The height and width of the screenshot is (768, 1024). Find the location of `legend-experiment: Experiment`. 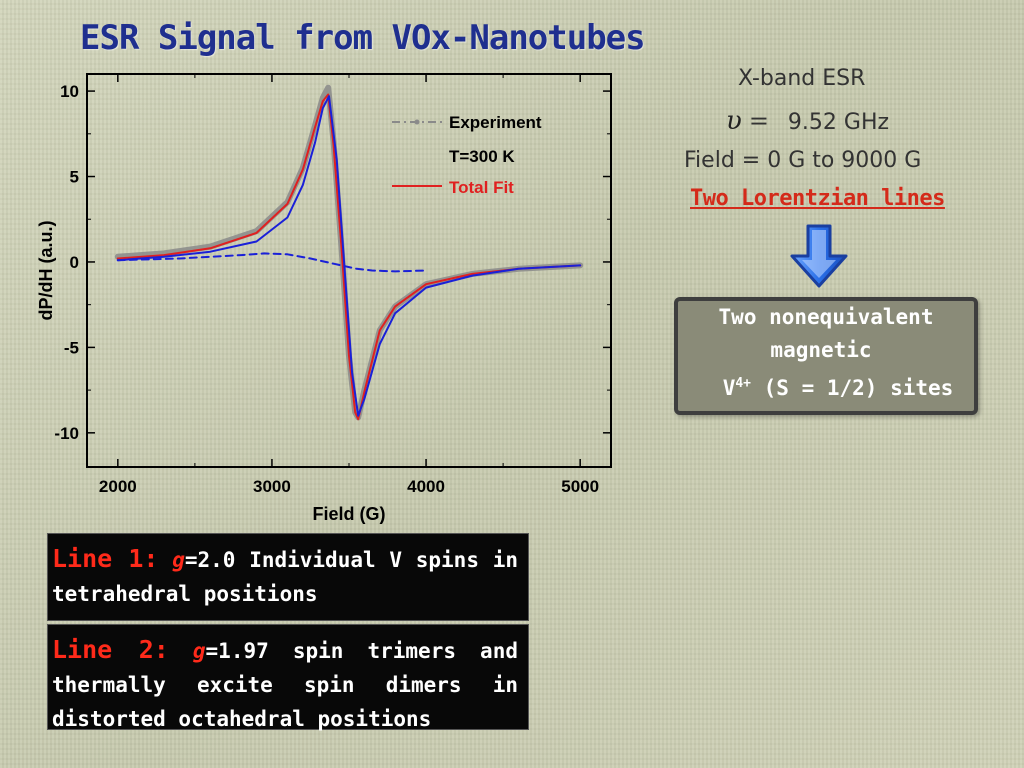

legend-experiment: Experiment is located at coordinates (495, 122).